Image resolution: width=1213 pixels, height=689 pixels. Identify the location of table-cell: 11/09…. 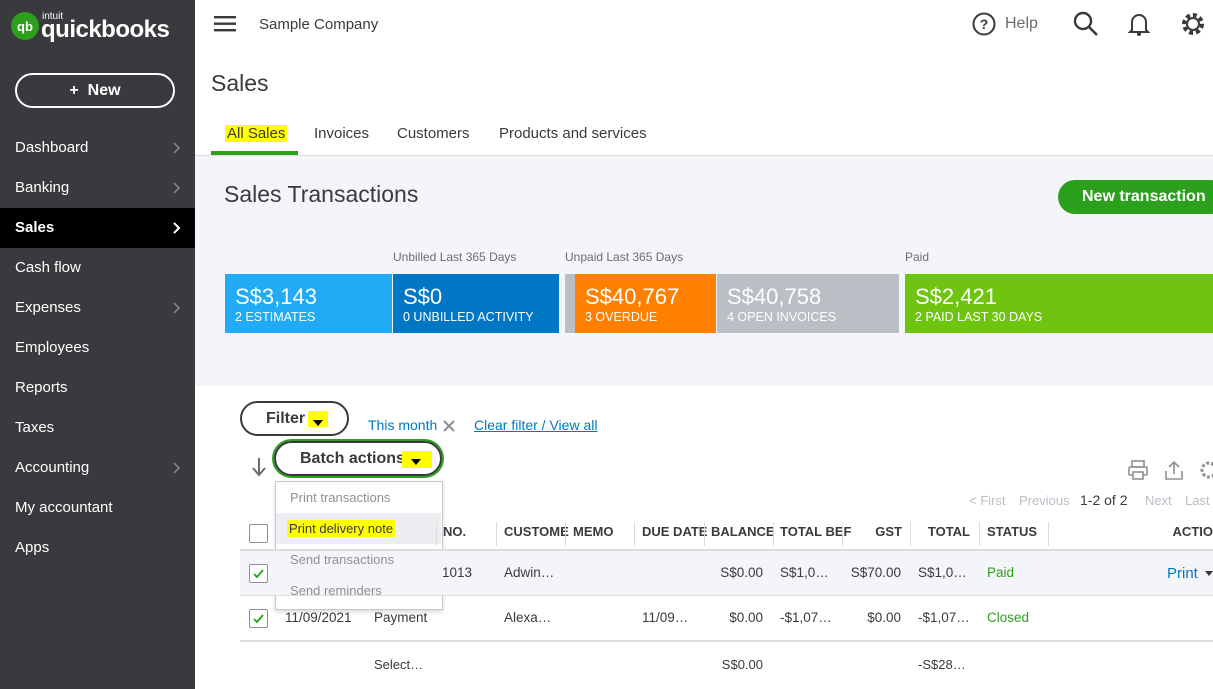
(665, 617).